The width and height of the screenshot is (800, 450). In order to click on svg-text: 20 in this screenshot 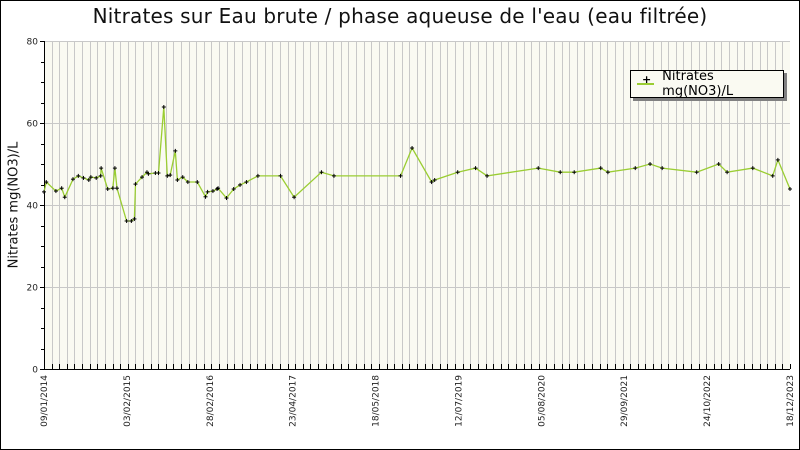, I will do `click(33, 289)`.